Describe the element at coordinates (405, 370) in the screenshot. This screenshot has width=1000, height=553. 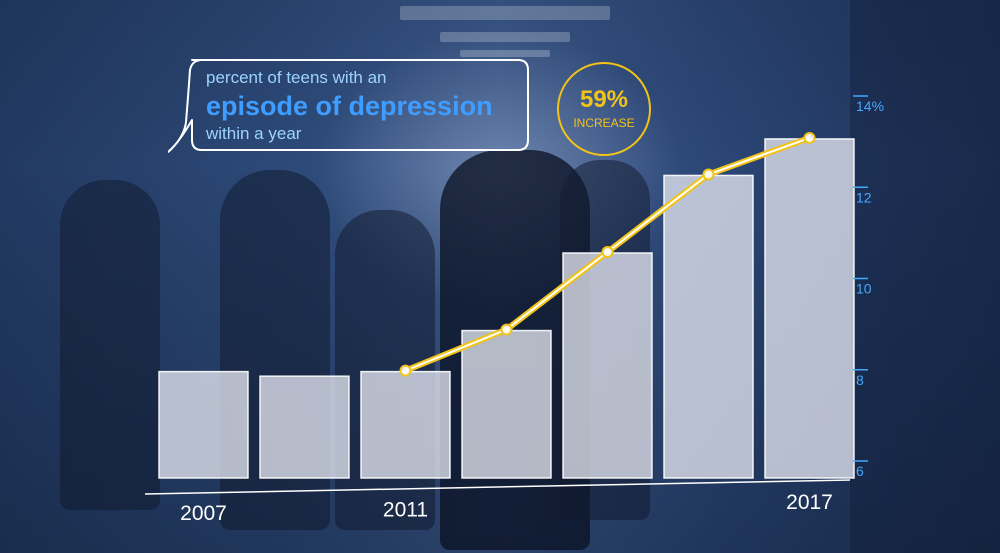
I see `trend-point-2011` at that location.